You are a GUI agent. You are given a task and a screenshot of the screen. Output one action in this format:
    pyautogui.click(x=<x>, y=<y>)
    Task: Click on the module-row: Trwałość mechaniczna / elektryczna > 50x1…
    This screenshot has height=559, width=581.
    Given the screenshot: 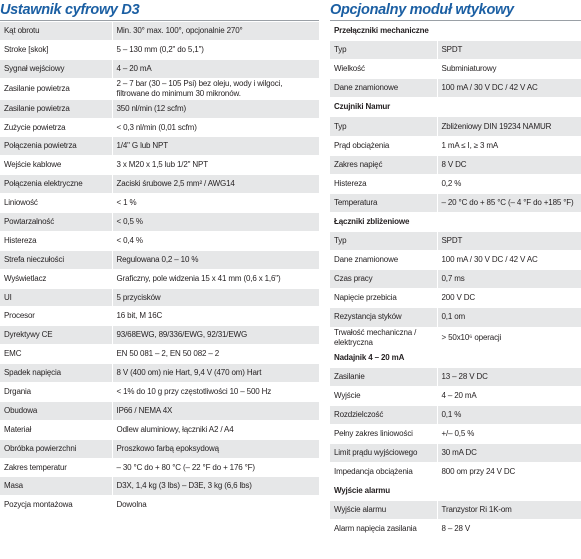 What is the action you would take?
    pyautogui.click(x=455, y=338)
    